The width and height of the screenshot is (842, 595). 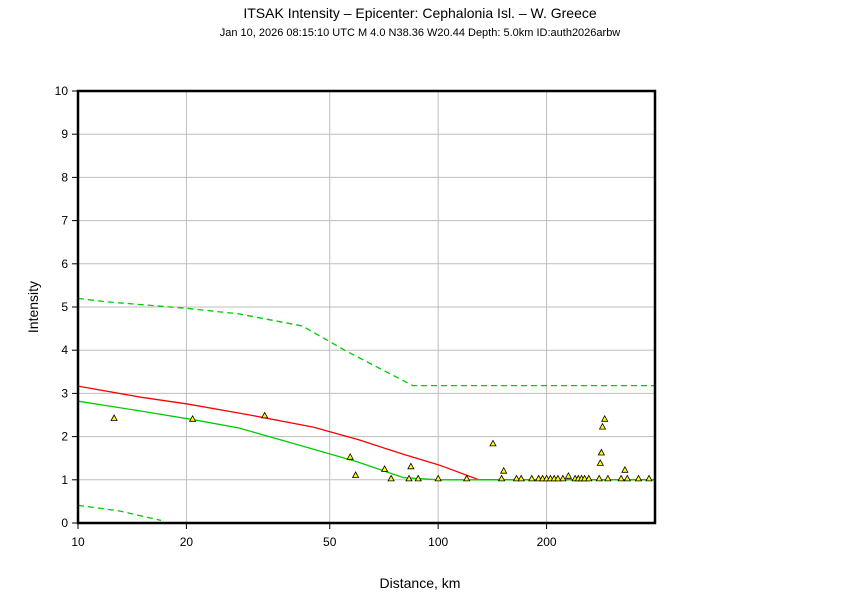 What do you see at coordinates (64, 523) in the screenshot?
I see `y-tick-label: 0` at bounding box center [64, 523].